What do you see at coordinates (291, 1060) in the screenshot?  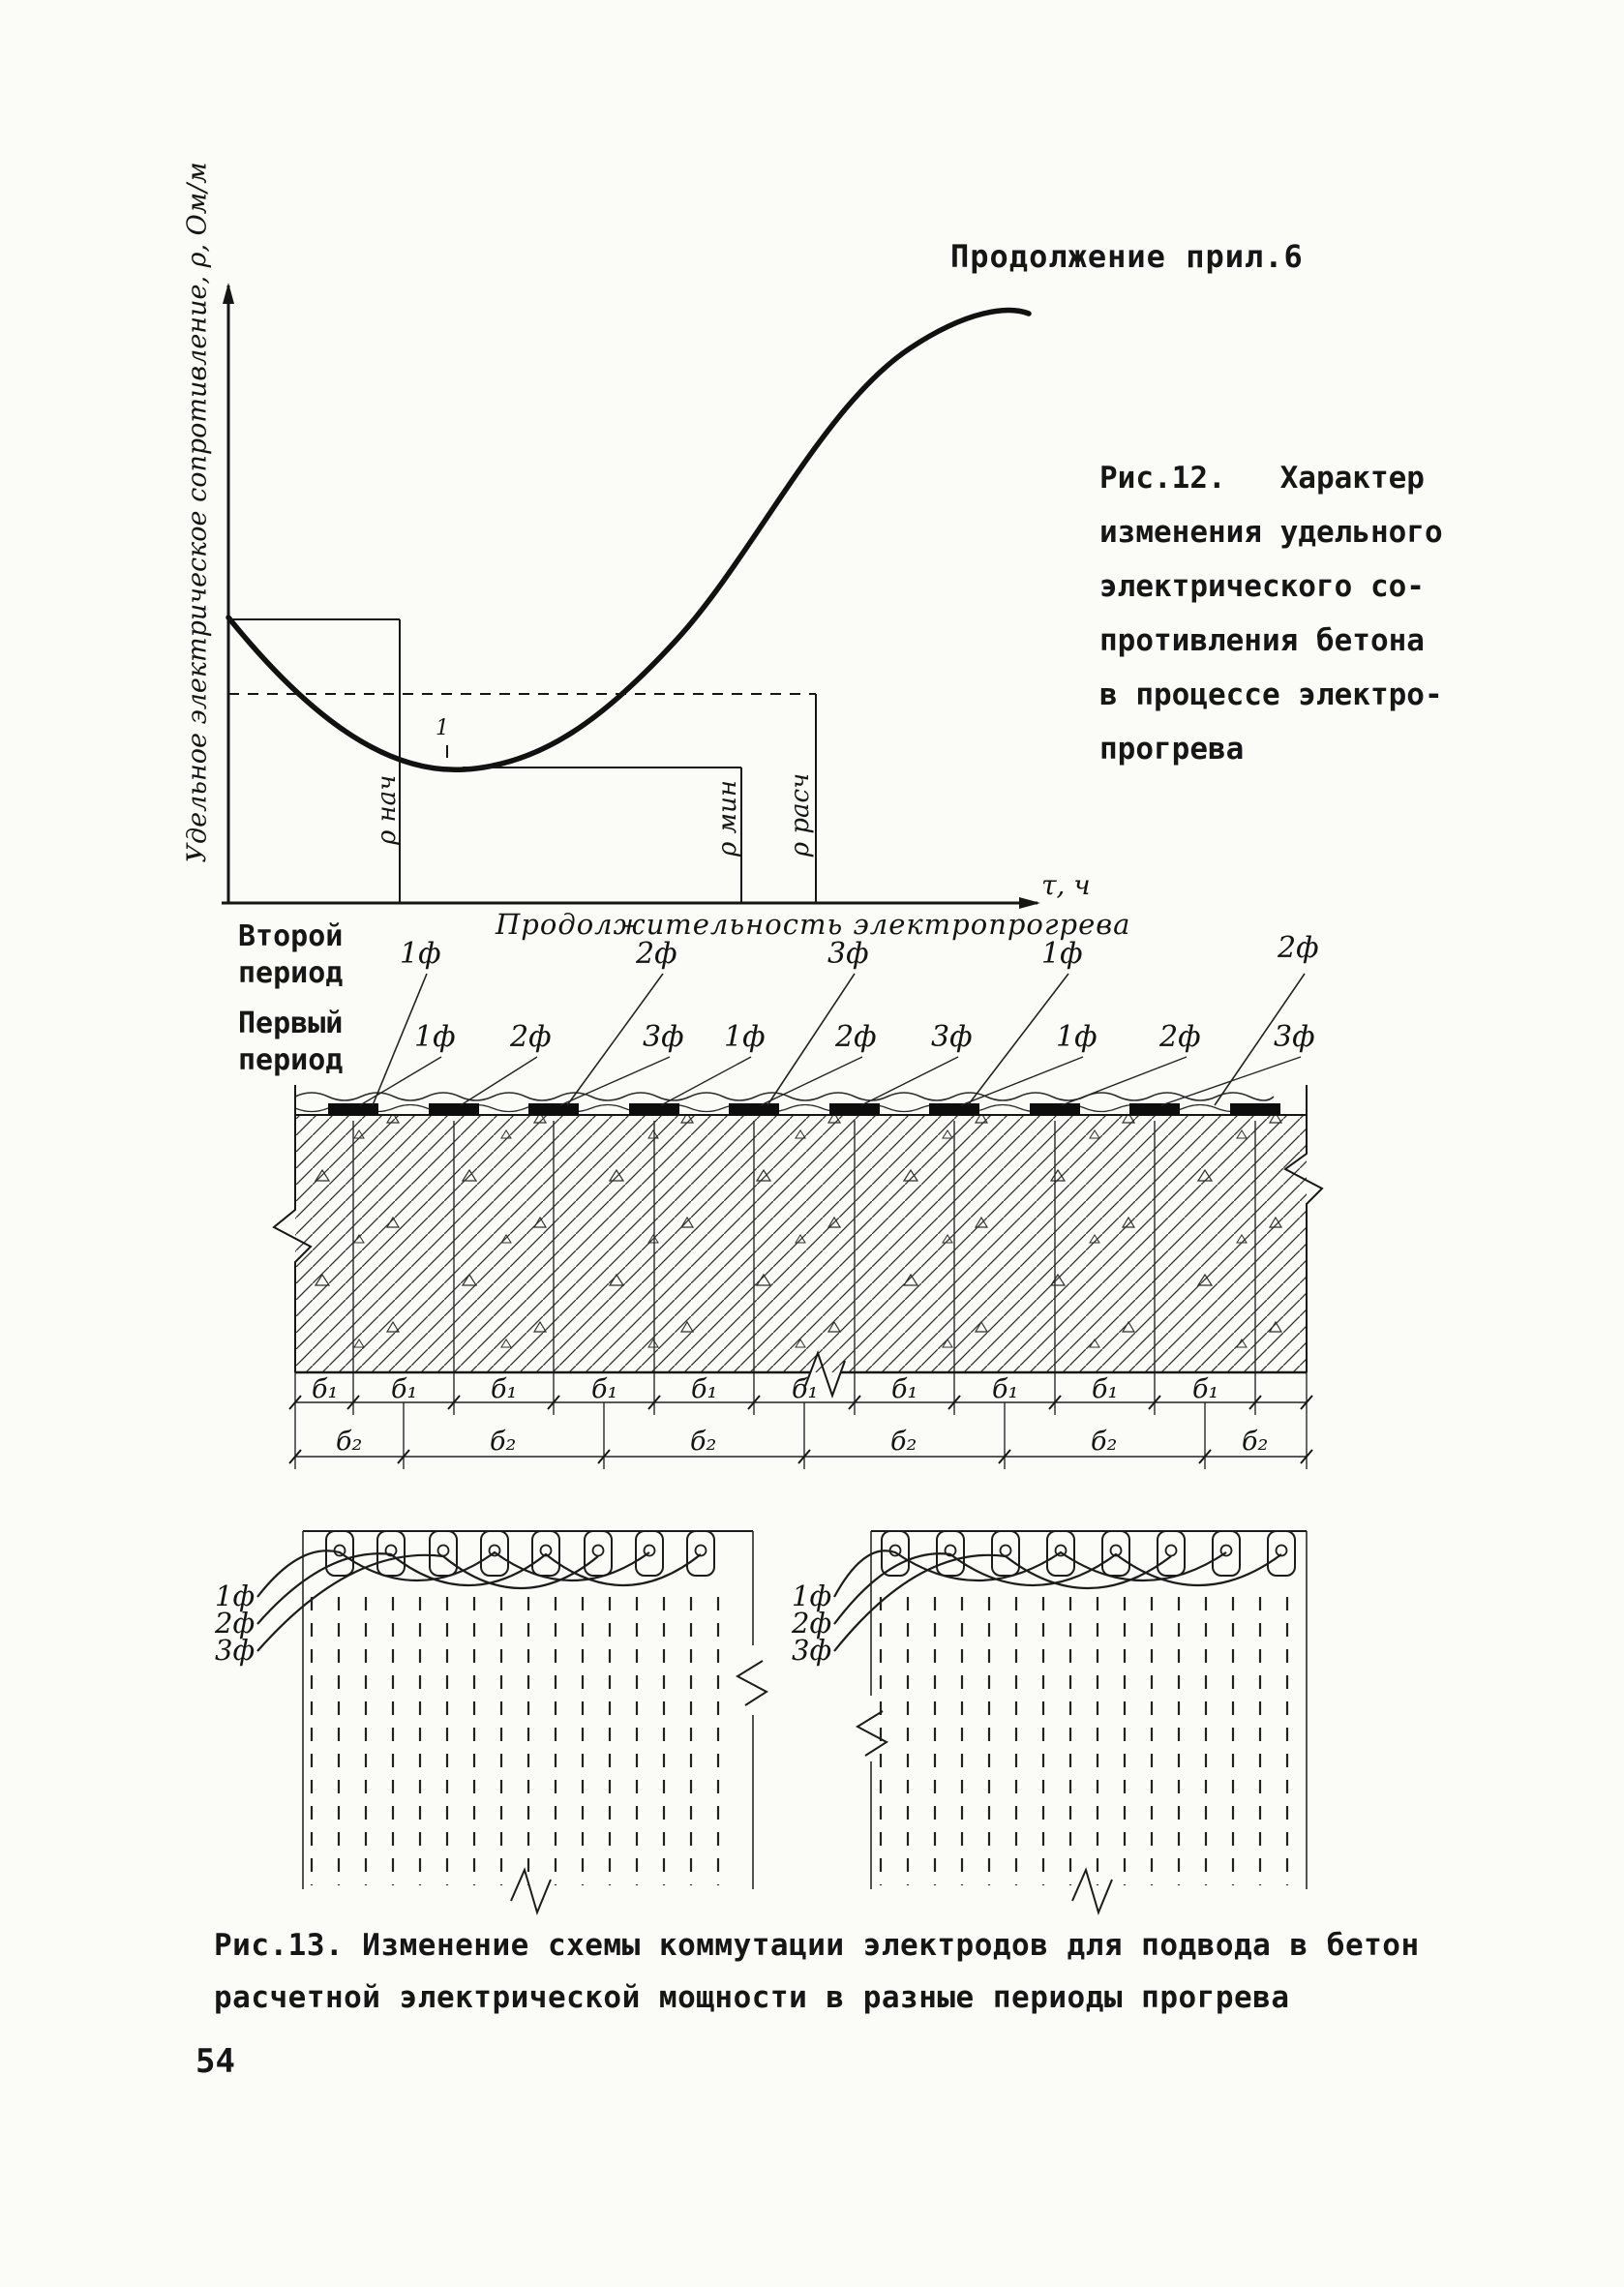 I see `first-period-label: период` at bounding box center [291, 1060].